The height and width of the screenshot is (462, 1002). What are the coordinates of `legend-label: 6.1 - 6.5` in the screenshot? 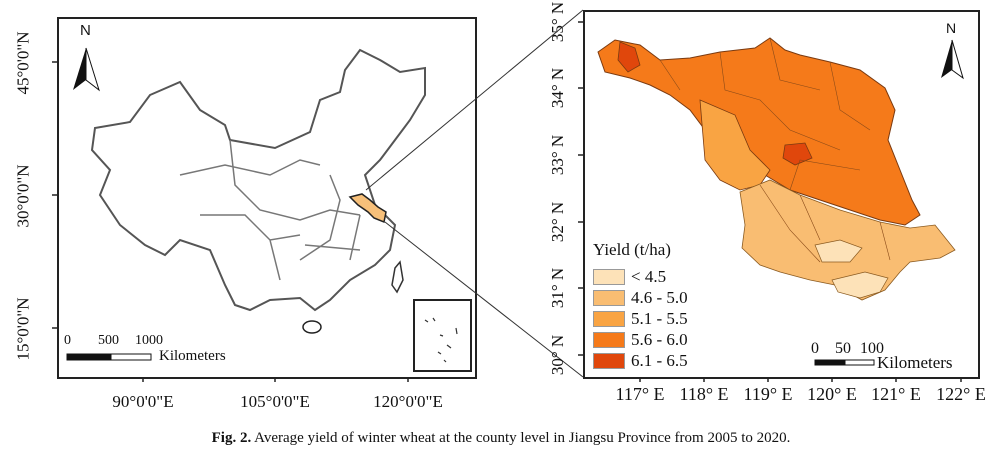 It's located at (659, 360).